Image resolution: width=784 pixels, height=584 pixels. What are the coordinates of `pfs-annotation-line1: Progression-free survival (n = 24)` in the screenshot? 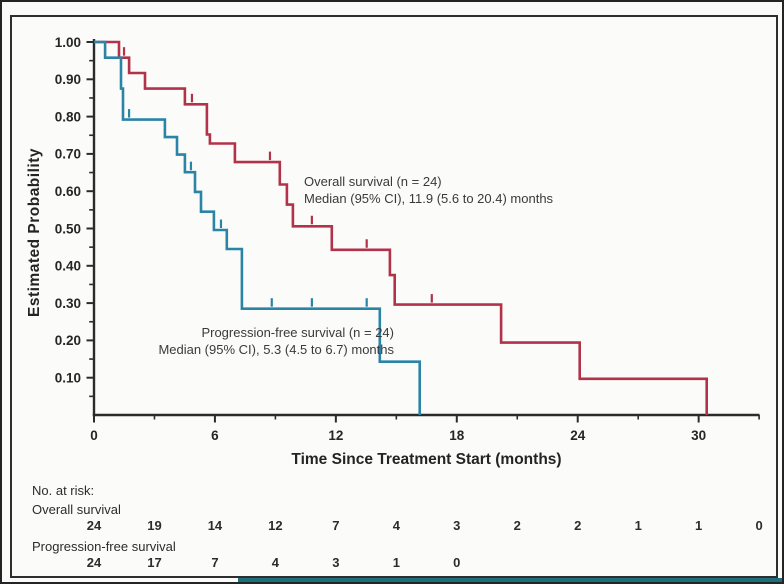 It's located at (297, 332).